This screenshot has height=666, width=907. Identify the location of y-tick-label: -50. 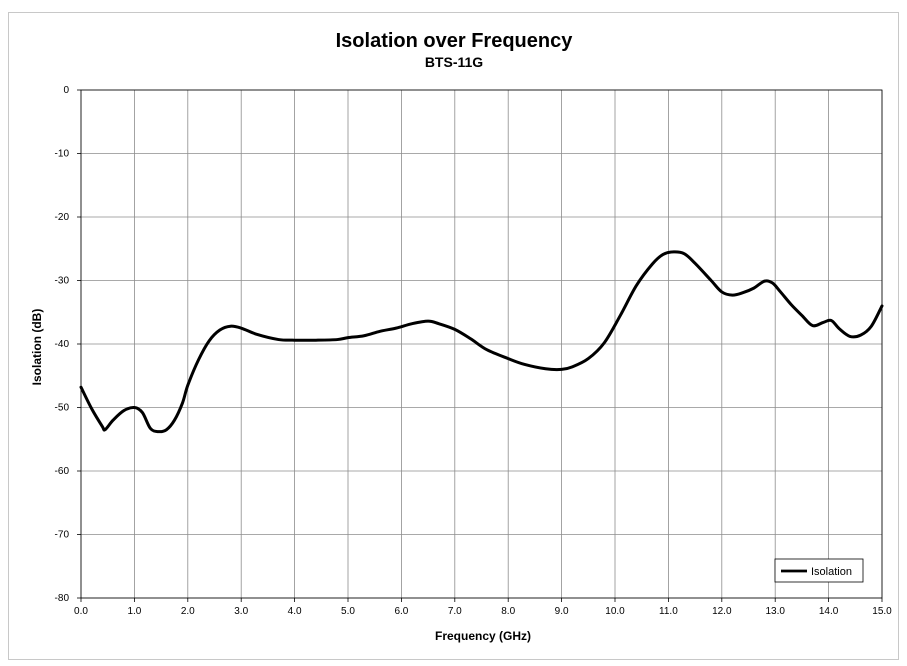
(62, 408).